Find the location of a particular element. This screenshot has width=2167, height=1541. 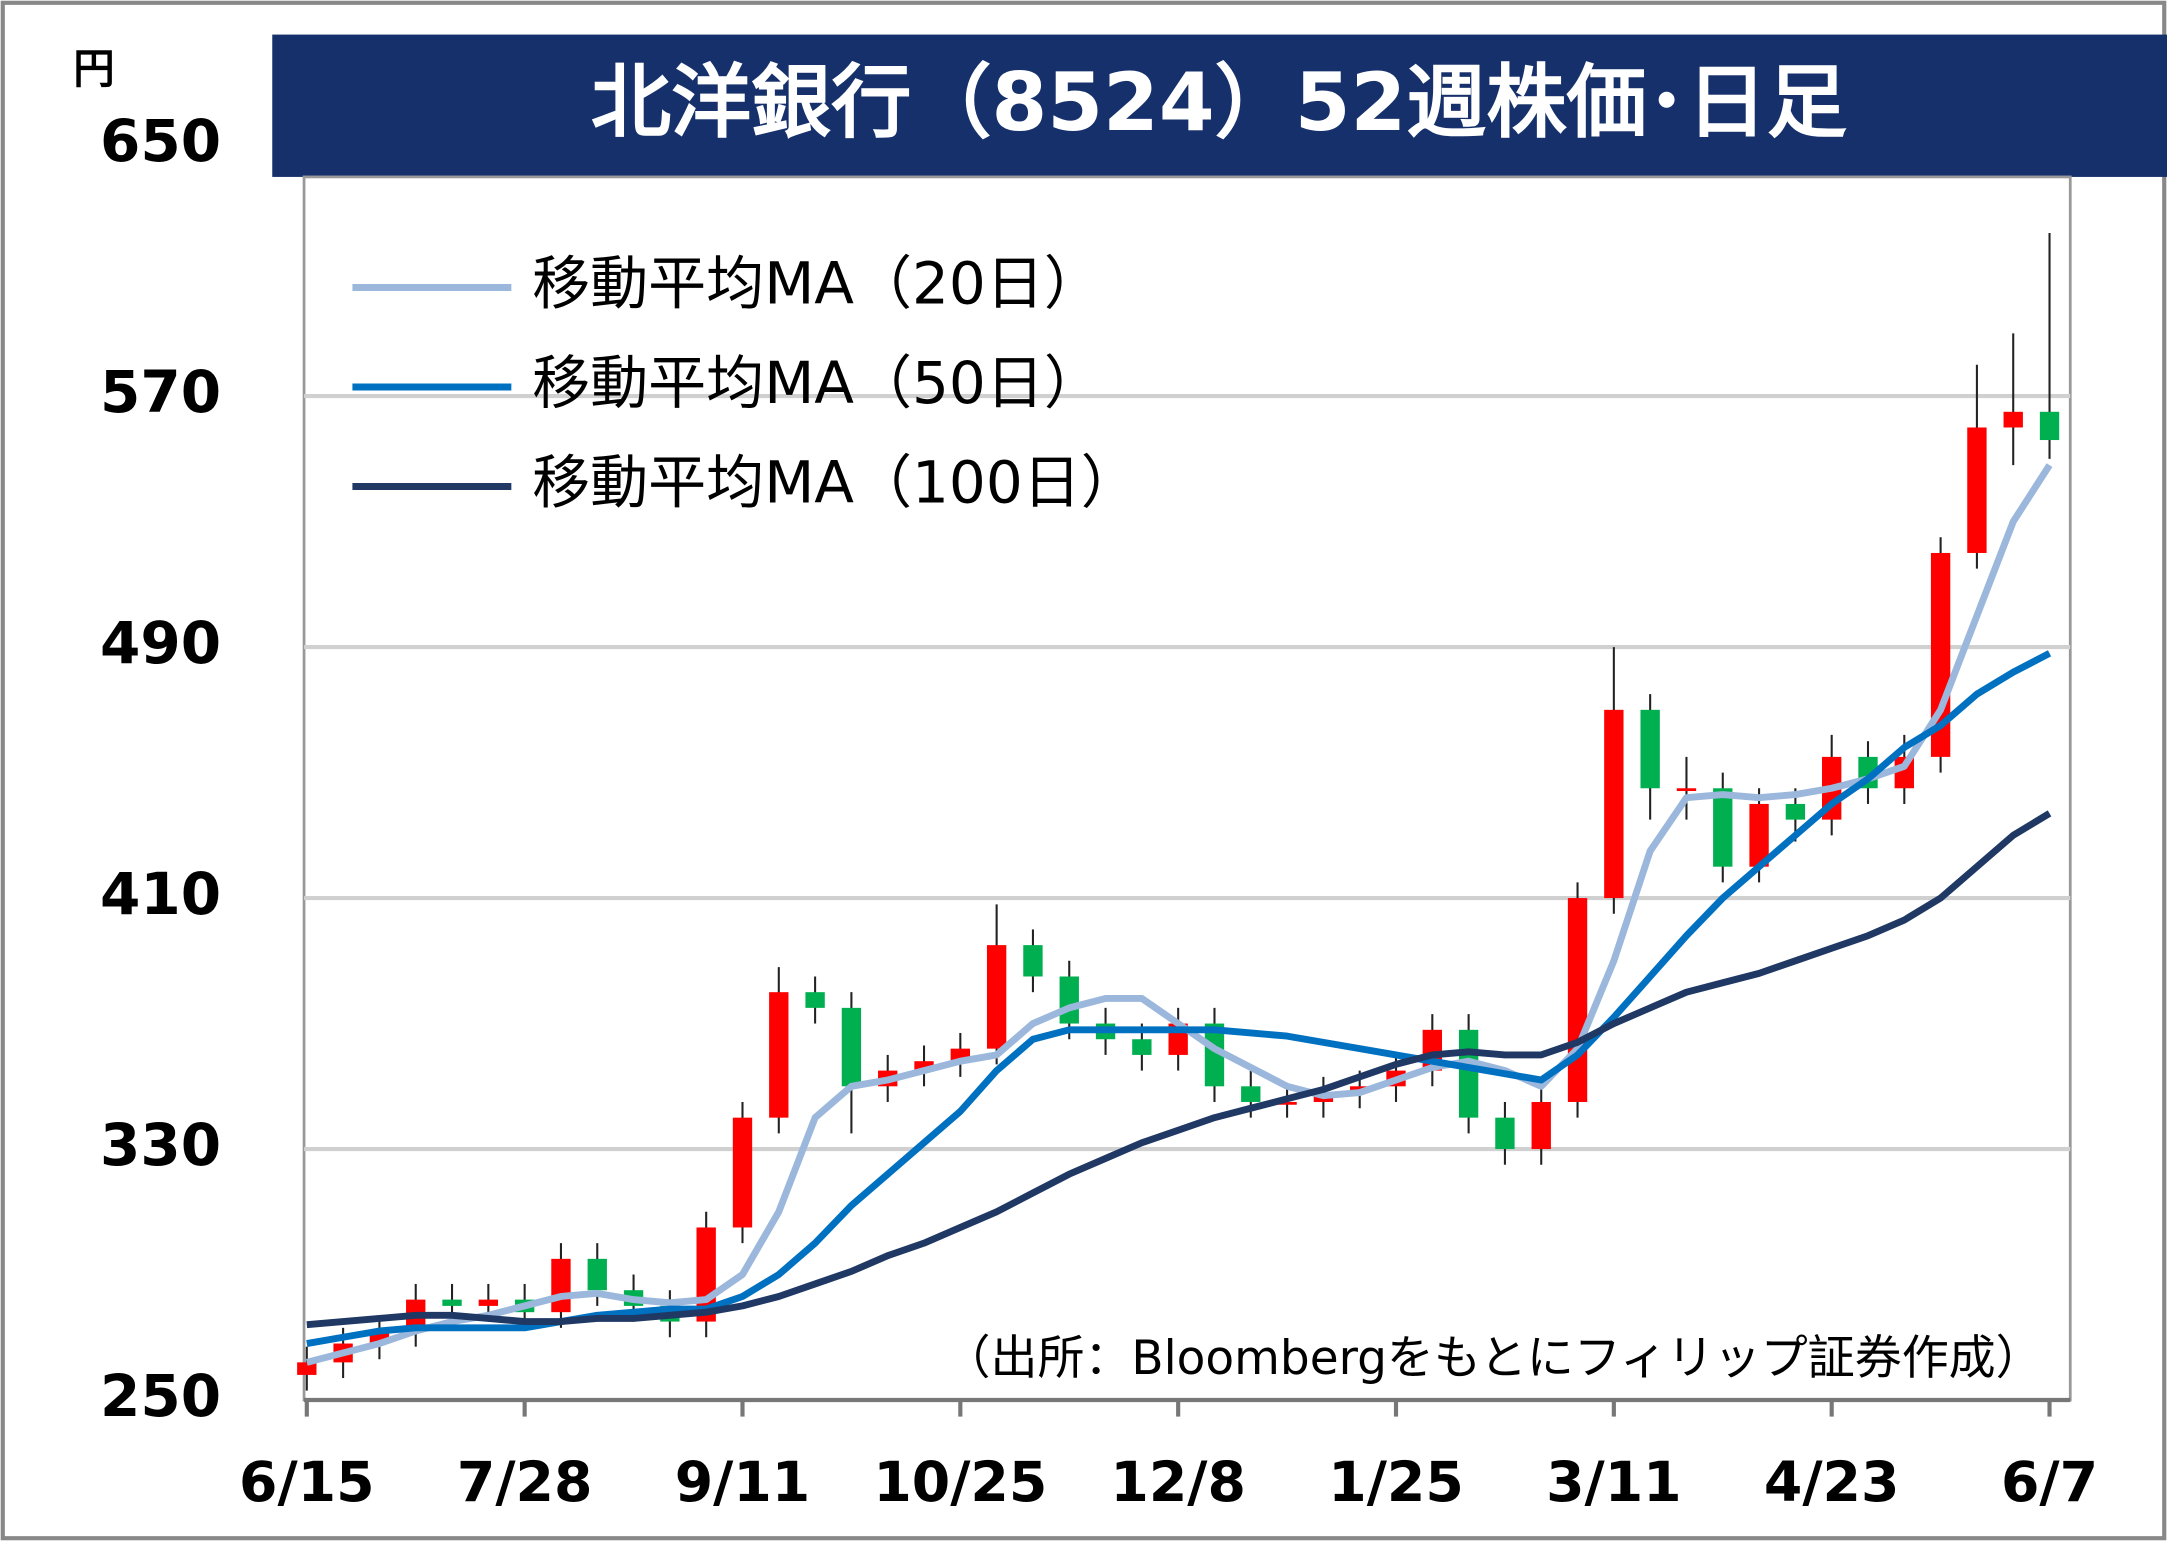

x-tick-label: 6/7 is located at coordinates (2049, 1483).